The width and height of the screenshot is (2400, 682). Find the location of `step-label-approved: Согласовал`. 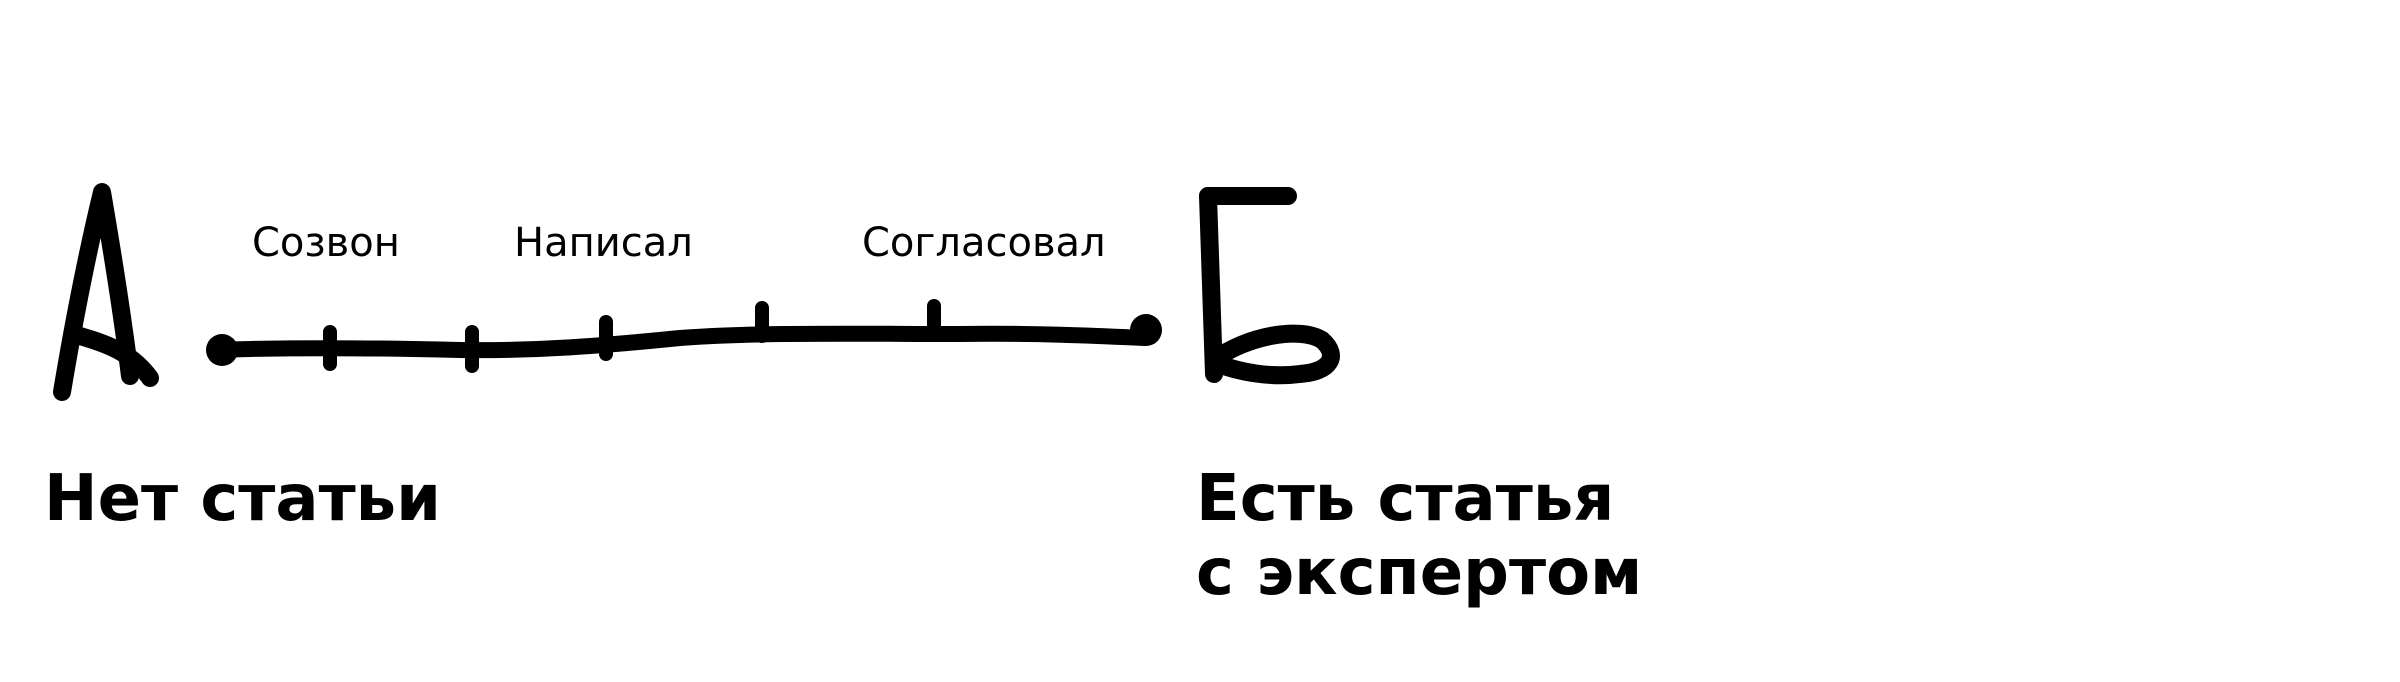

step-label-approved: Согласовал is located at coordinates (984, 243).